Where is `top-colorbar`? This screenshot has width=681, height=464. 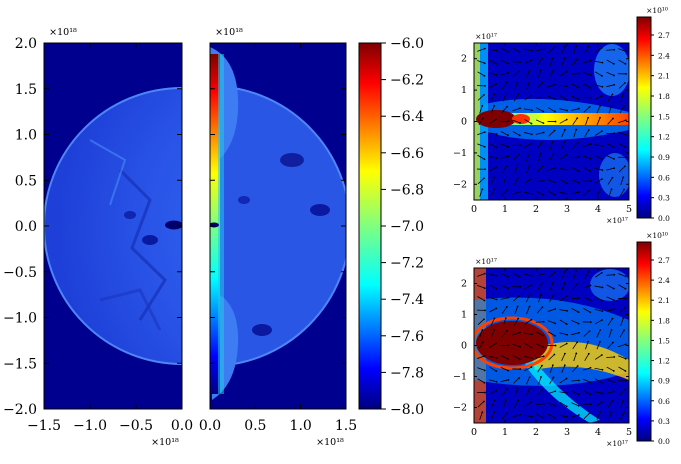
top-colorbar is located at coordinates (644, 117).